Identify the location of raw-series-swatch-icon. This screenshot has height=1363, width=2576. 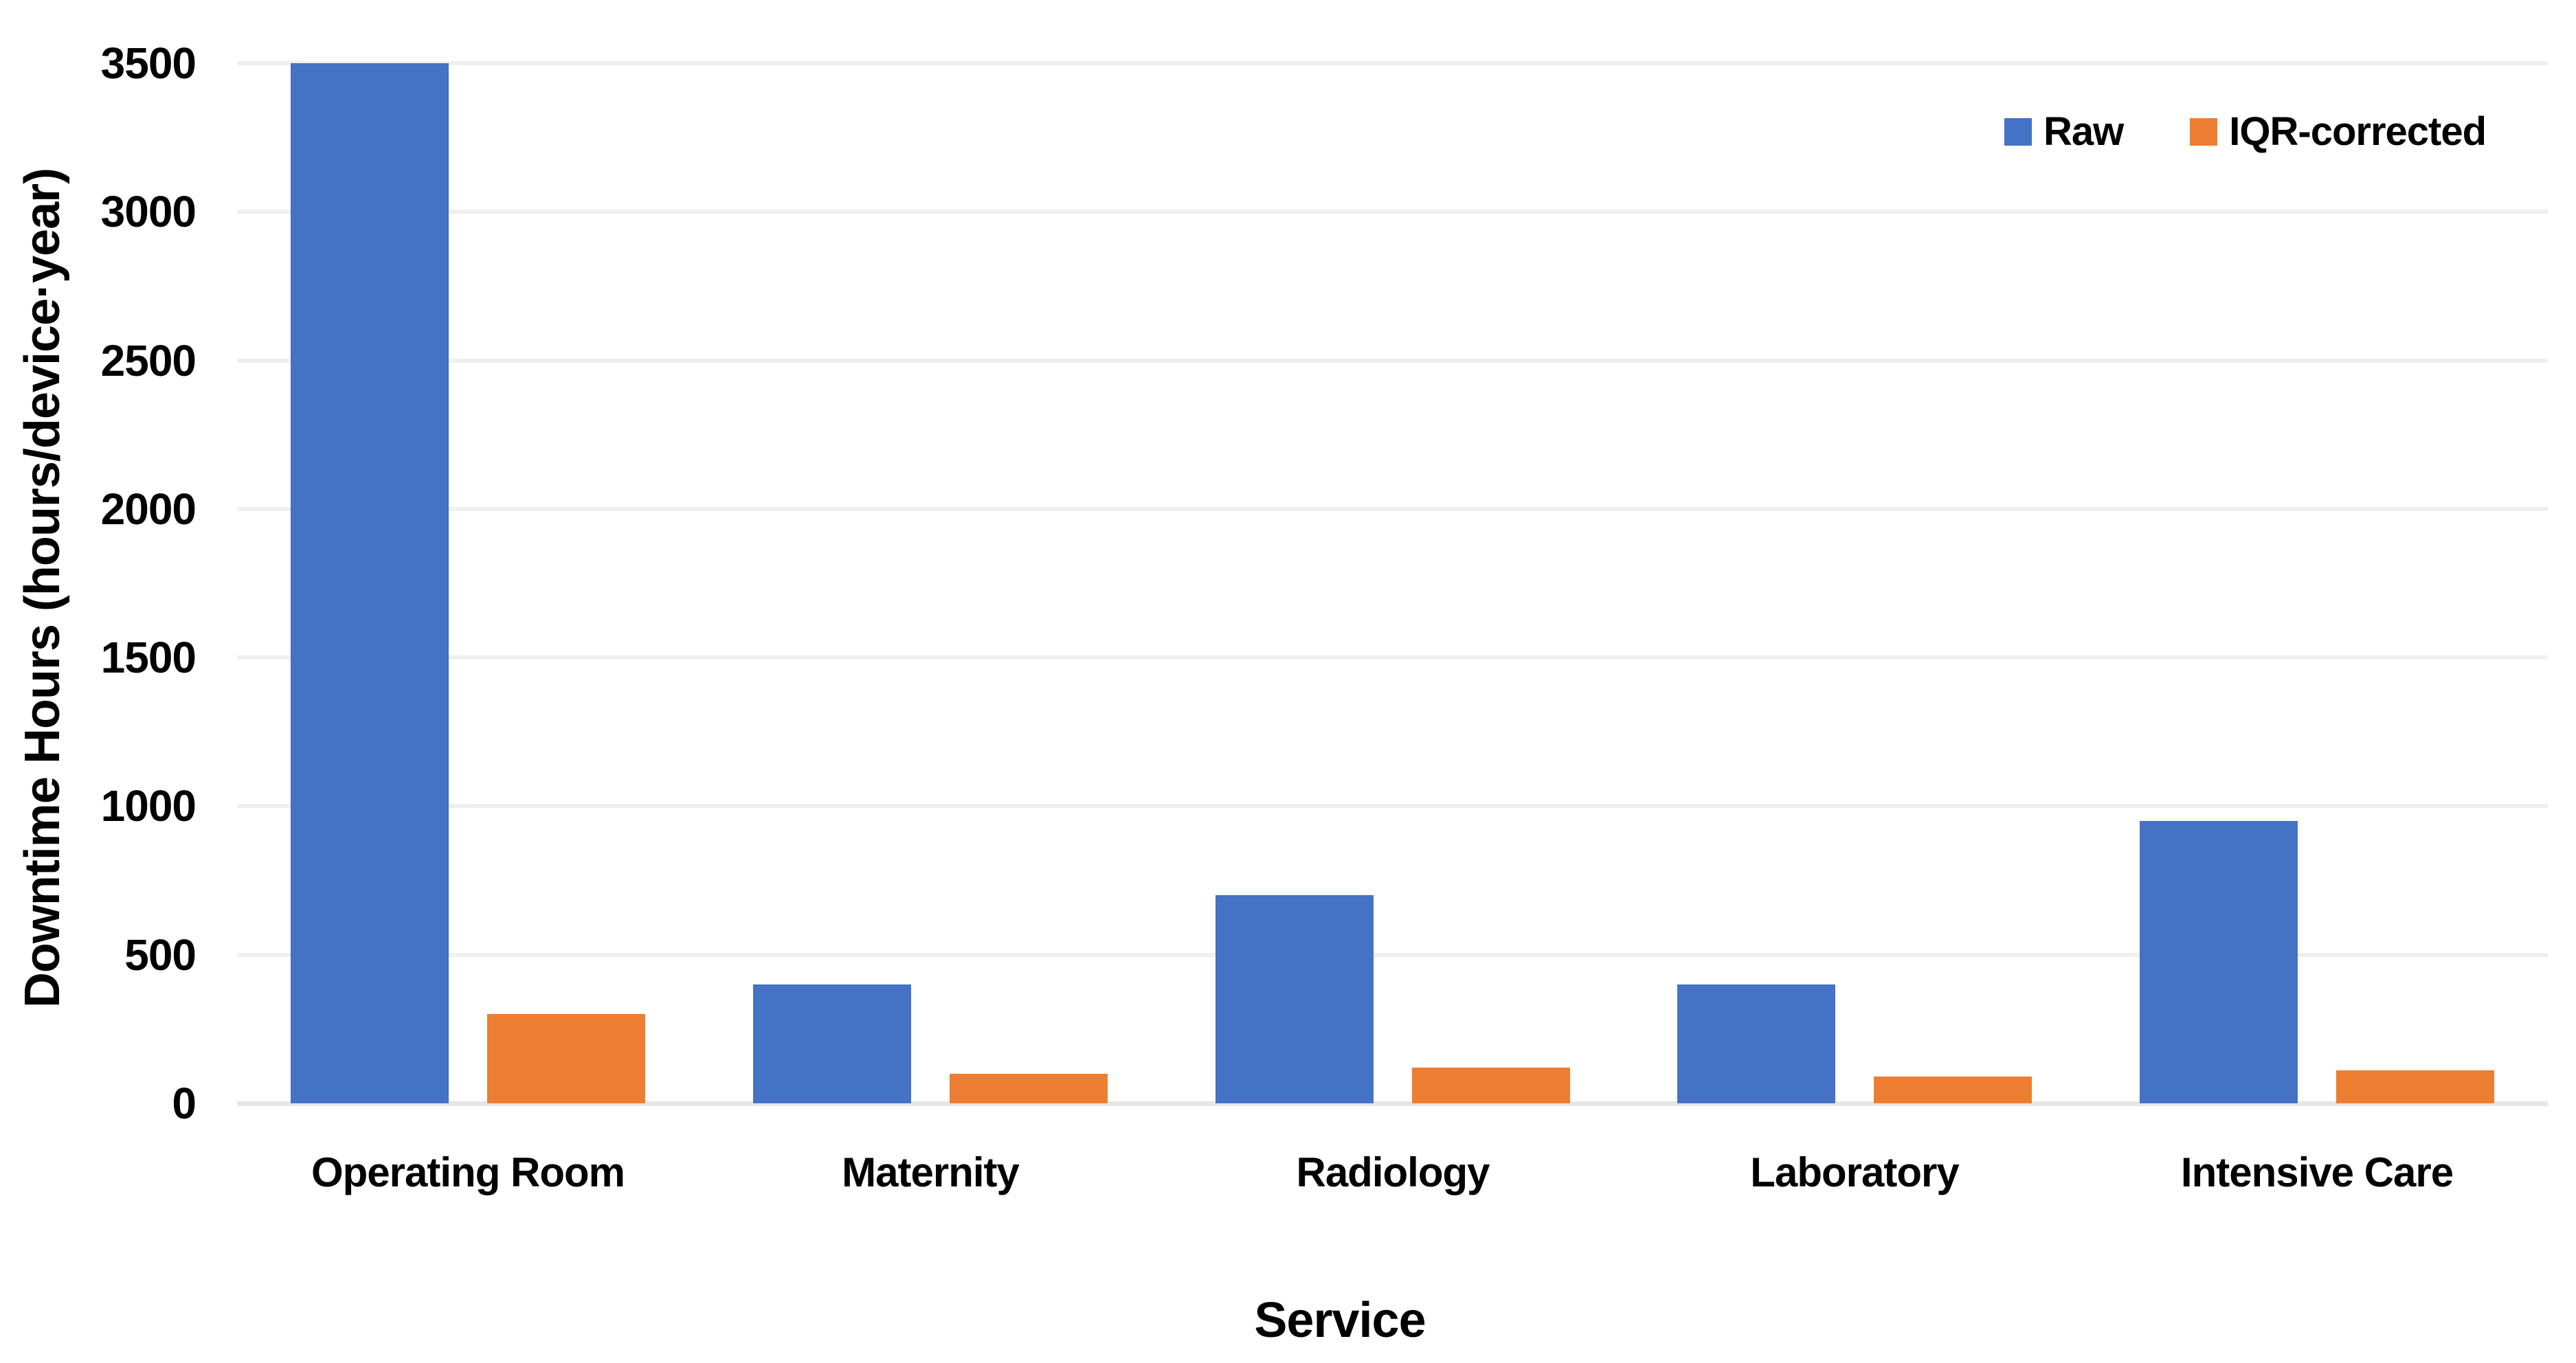
(2018, 132).